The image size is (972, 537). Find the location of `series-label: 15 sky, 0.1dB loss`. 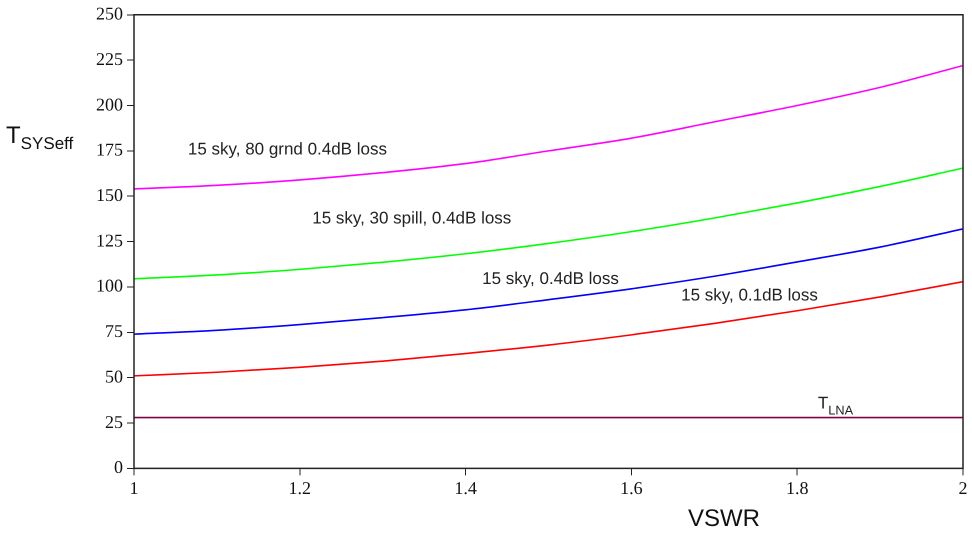

series-label: 15 sky, 0.1dB loss is located at coordinates (749, 295).